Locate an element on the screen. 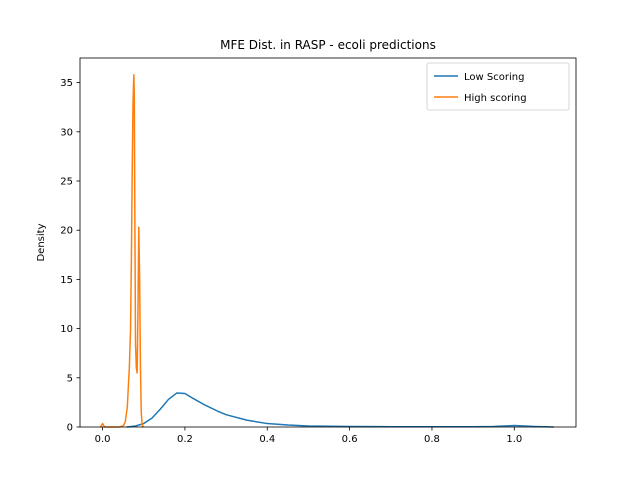  legend-box is located at coordinates (498, 86).